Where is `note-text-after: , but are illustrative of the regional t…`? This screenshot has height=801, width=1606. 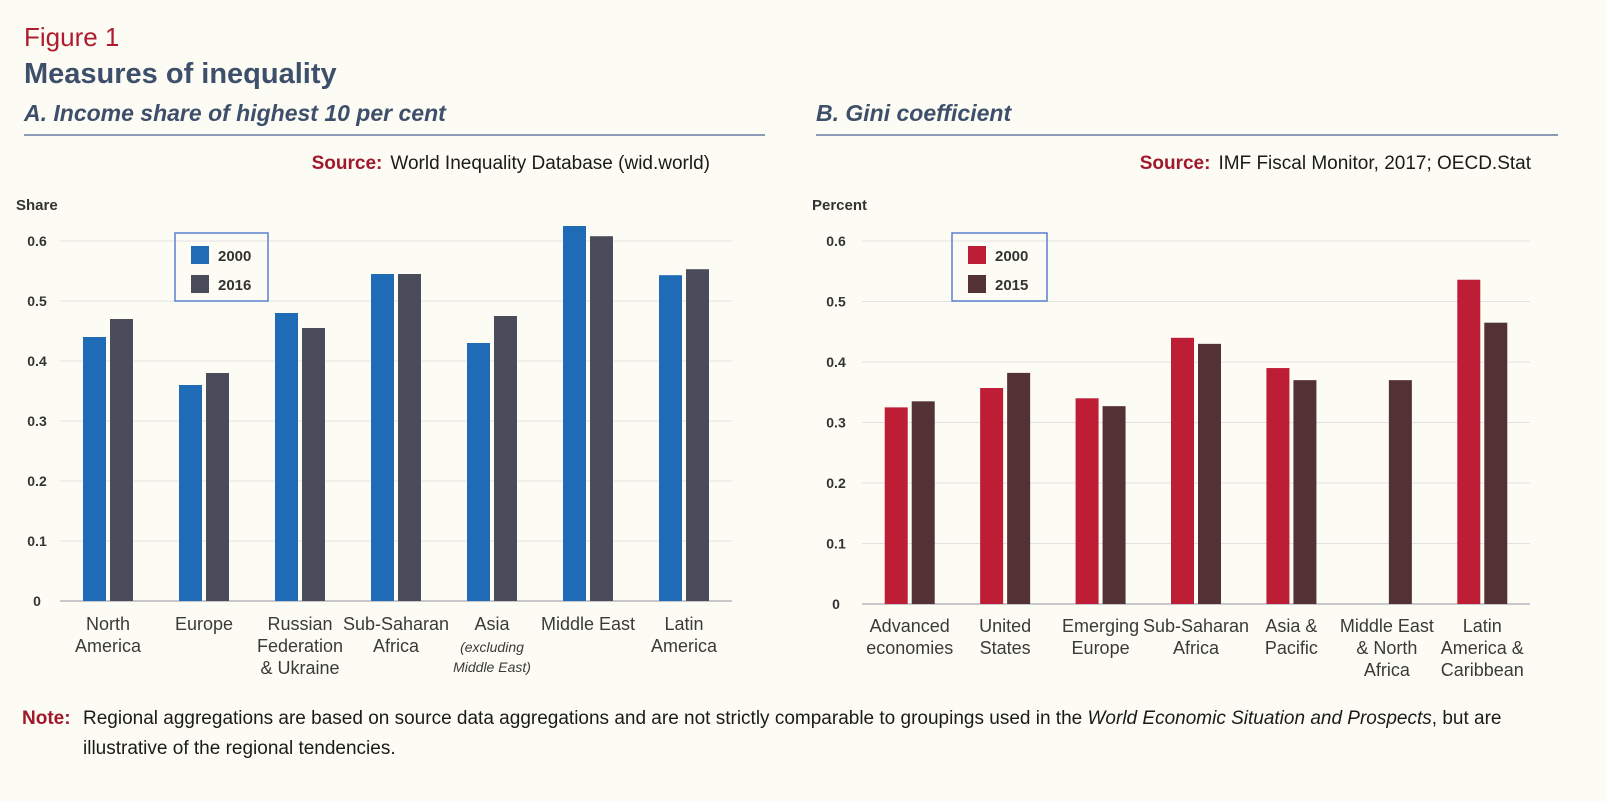
note-text-after: , but are illustrative of the regional t… is located at coordinates (792, 733).